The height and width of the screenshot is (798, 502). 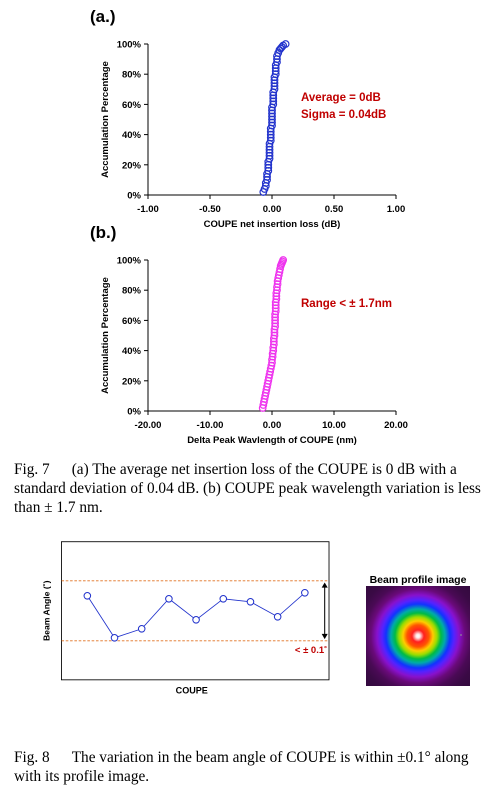 I want to click on x-tick-label: -1.00, so click(x=148, y=209).